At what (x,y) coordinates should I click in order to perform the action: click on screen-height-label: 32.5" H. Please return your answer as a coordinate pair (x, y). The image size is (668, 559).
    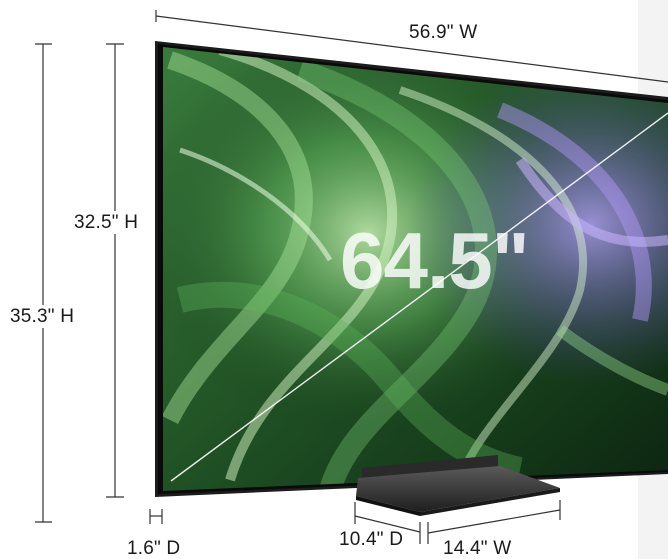
    Looking at the image, I should click on (106, 222).